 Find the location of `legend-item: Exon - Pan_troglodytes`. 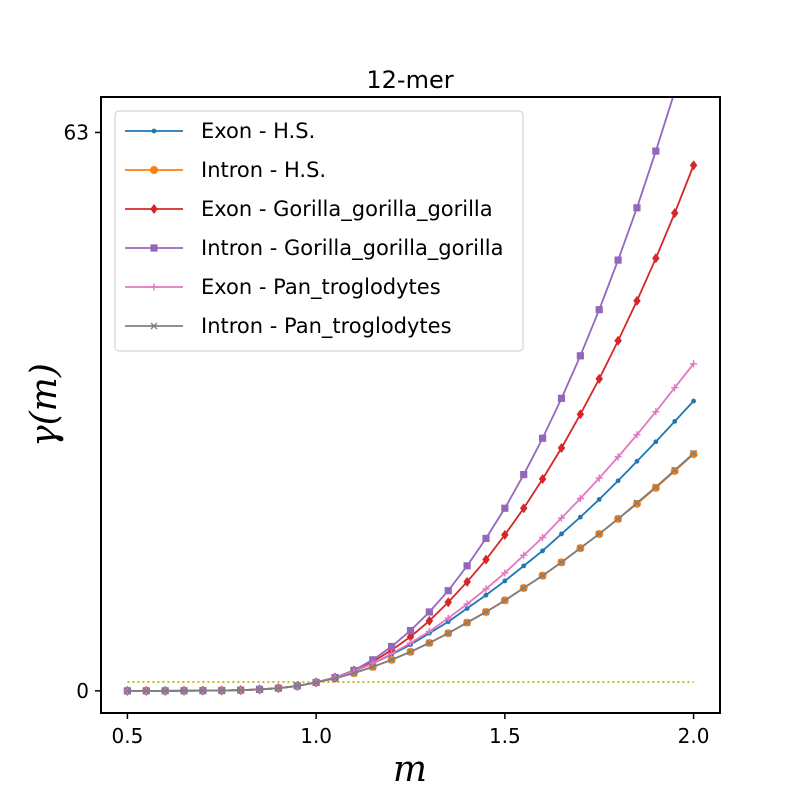

legend-item: Exon - Pan_troglodytes is located at coordinates (283, 287).